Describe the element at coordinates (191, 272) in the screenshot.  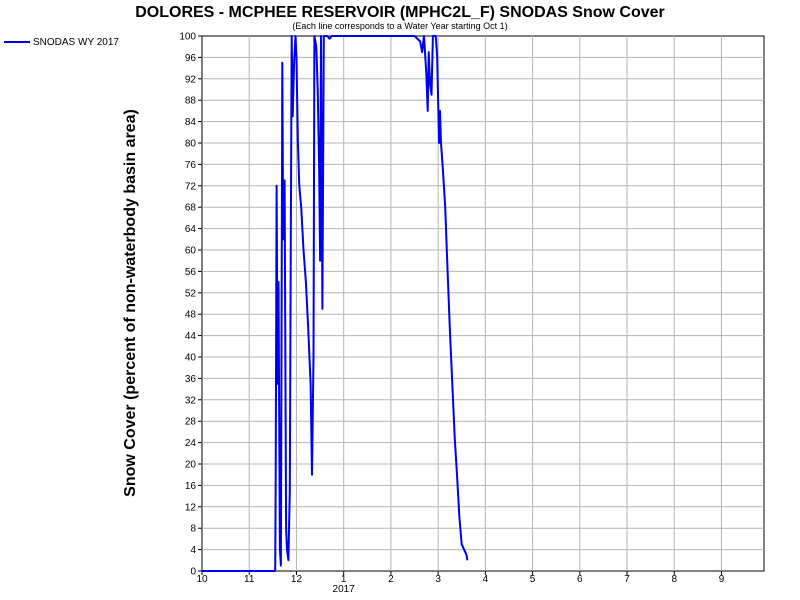
I see `y-tick-label: 56` at that location.